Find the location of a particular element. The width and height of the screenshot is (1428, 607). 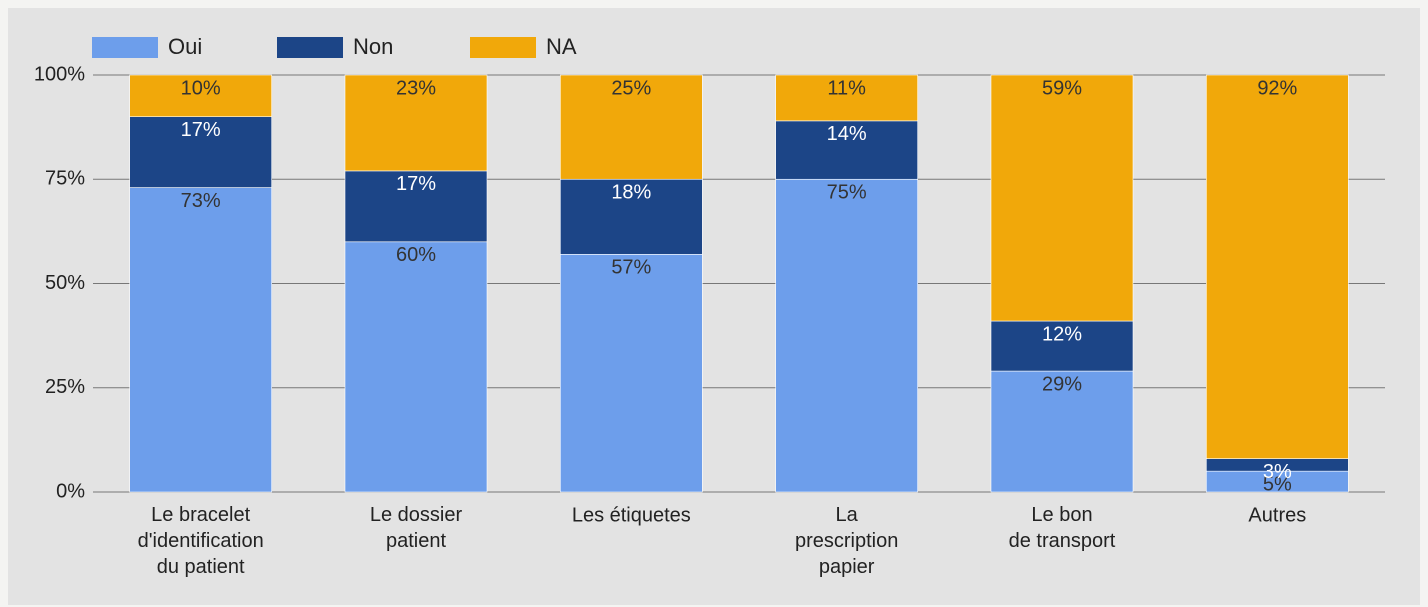

x-tick-label: Autres is located at coordinates (1277, 515).